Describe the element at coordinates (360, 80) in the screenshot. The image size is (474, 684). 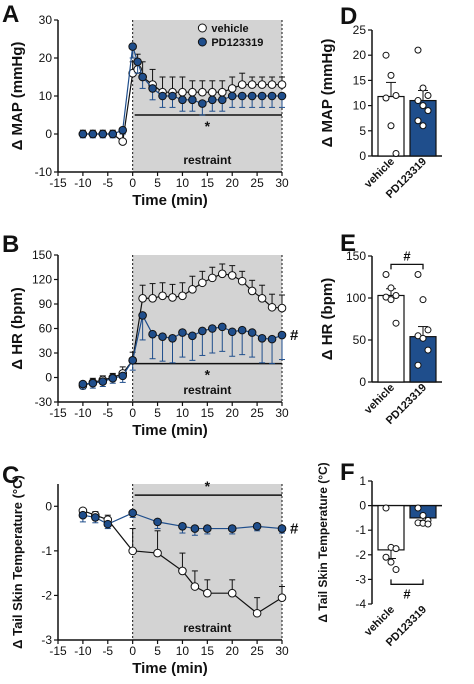
I see `y-tick-label: 15` at that location.